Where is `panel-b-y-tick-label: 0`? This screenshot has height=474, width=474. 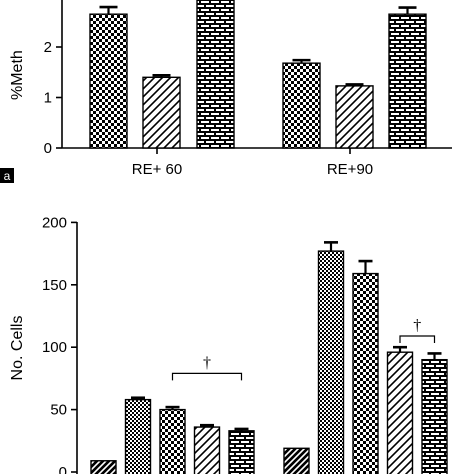
panel-b-y-tick-label: 0 is located at coordinates (63, 469).